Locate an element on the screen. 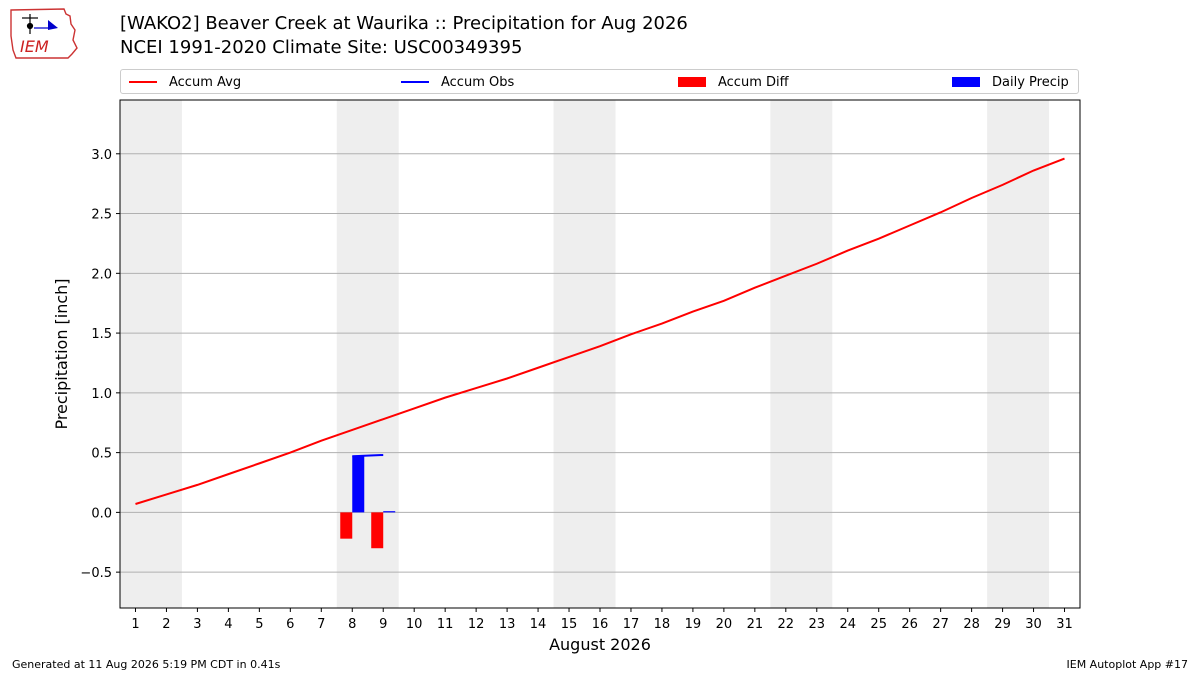  y-tick-label: 3.0 is located at coordinates (101, 155).